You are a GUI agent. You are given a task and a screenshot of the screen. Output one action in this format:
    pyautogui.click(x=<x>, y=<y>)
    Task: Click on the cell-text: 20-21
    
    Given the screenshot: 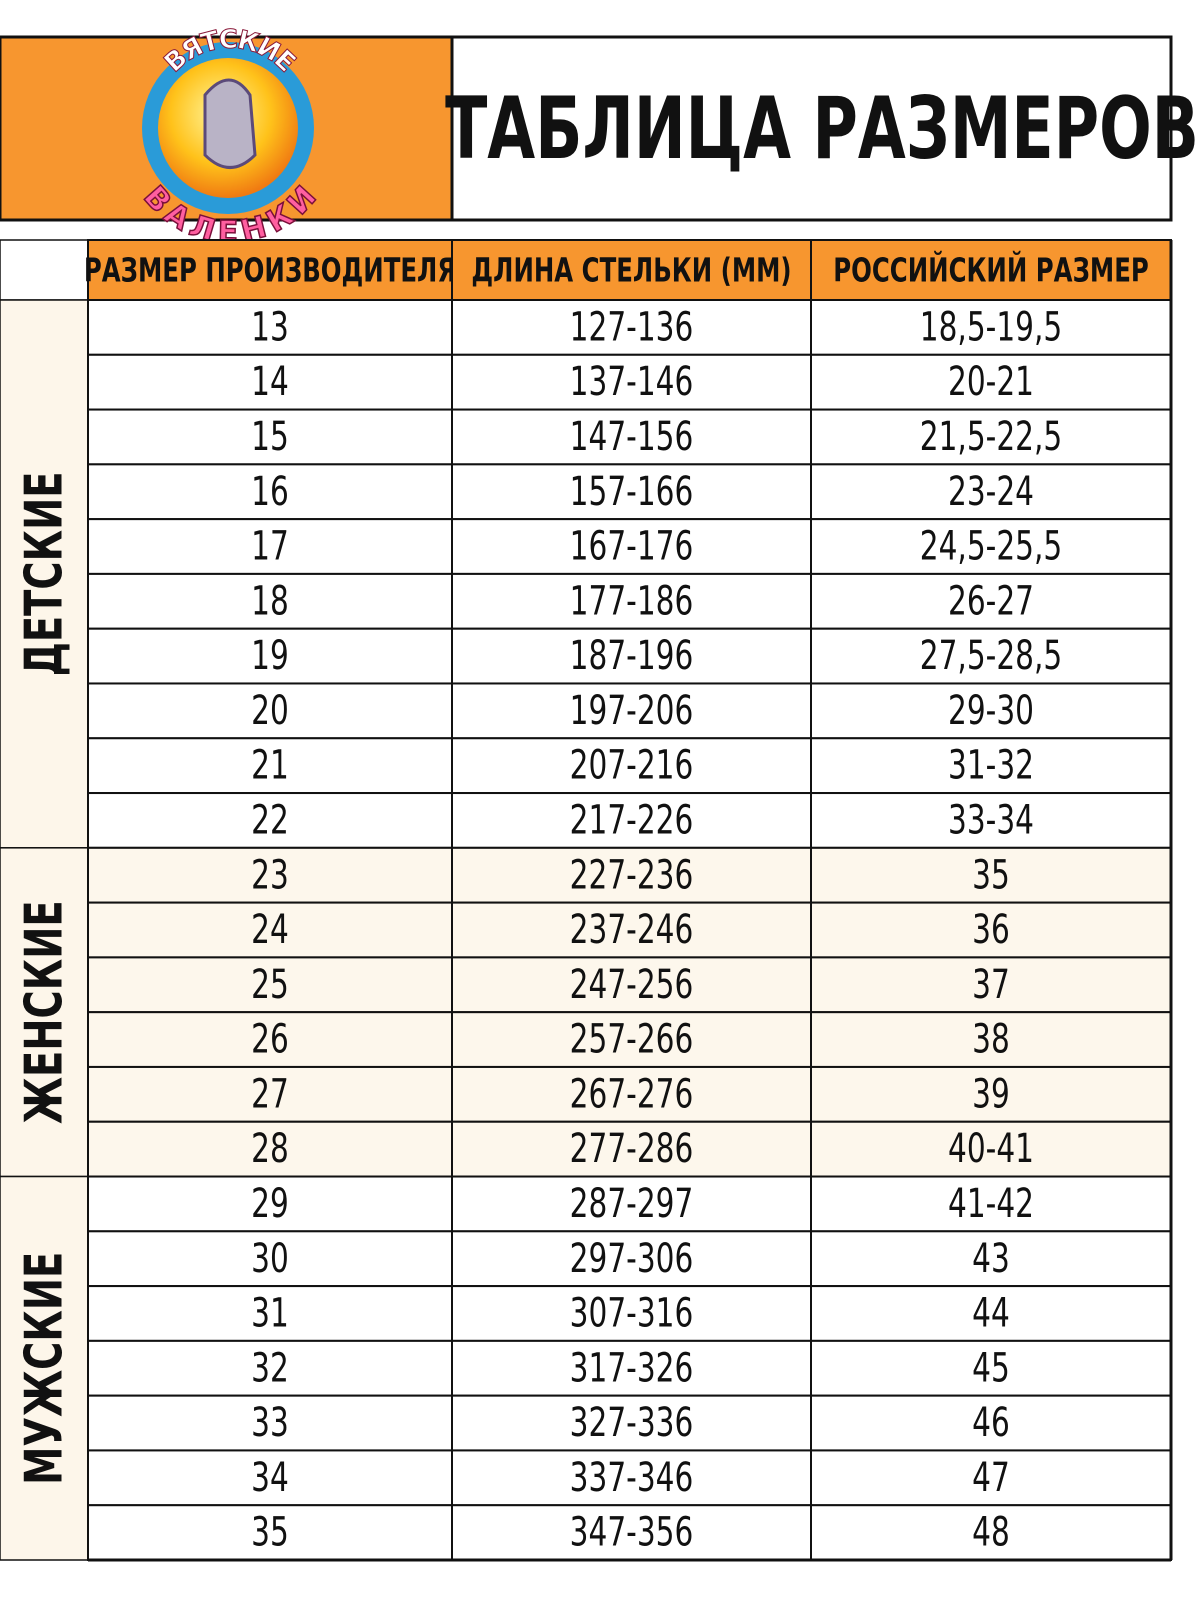 What is the action you would take?
    pyautogui.click(x=991, y=382)
    